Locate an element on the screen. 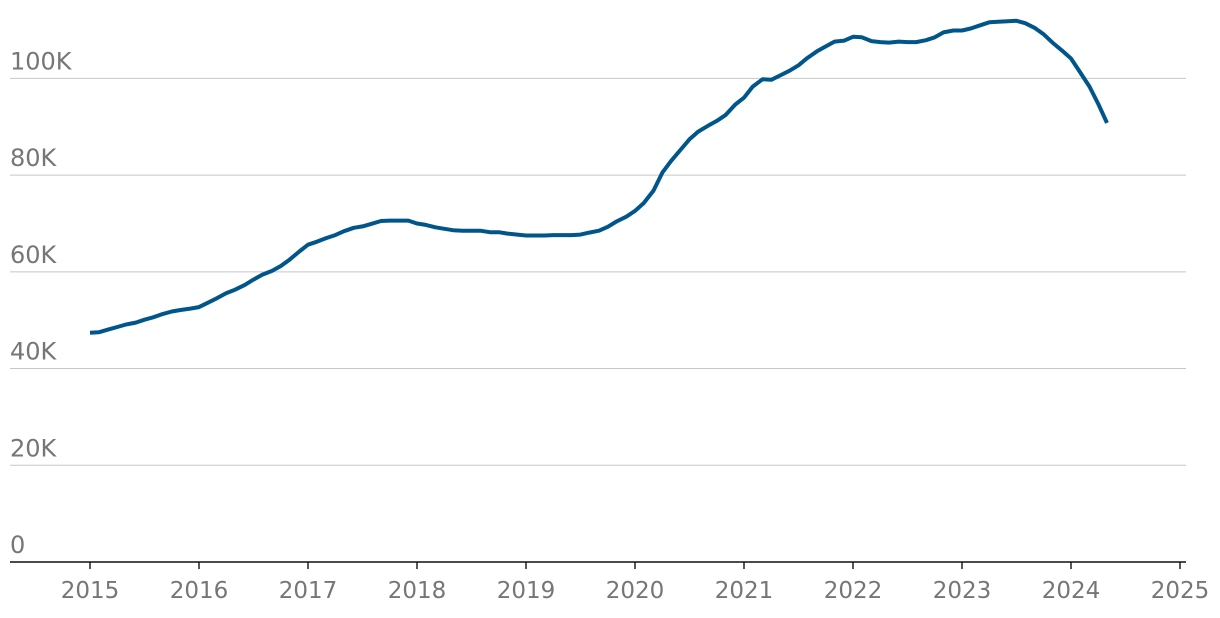 Image resolution: width=1220 pixels, height=618 pixels. y-tick-label: 20K is located at coordinates (34, 448).